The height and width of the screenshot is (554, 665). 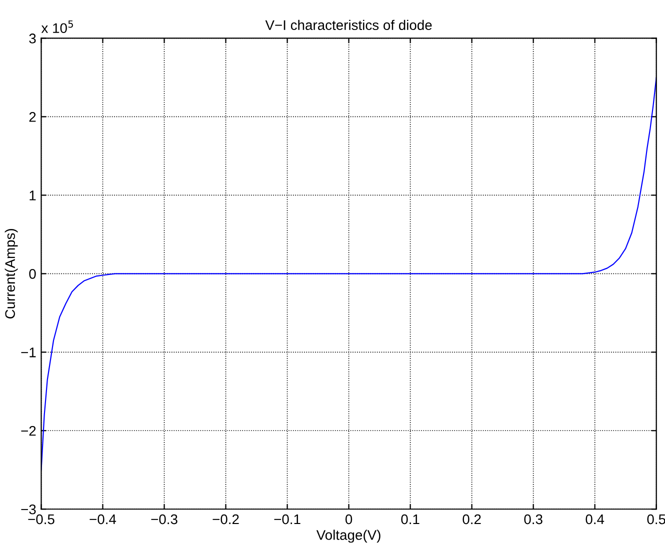 What do you see at coordinates (164, 519) in the screenshot?
I see `x-tick-label: −0.3` at bounding box center [164, 519].